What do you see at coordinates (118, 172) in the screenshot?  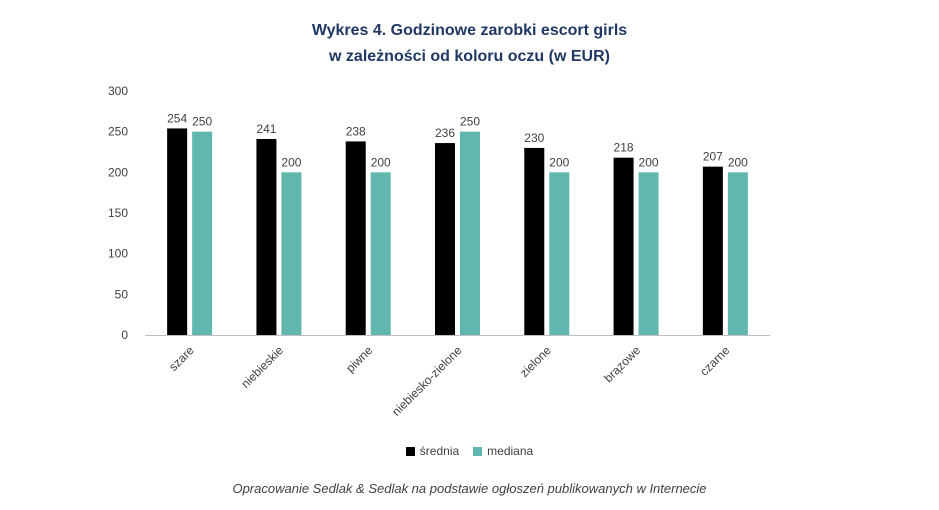 I see `y-tick-label: 200` at bounding box center [118, 172].